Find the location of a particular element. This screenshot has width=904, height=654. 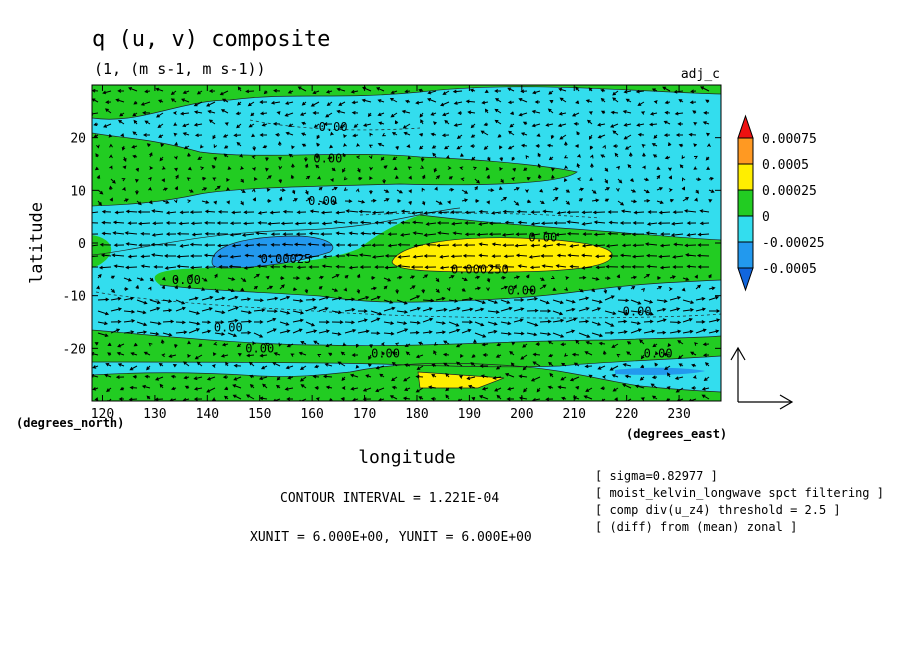

x-tick-label: 150 is located at coordinates (259, 414).